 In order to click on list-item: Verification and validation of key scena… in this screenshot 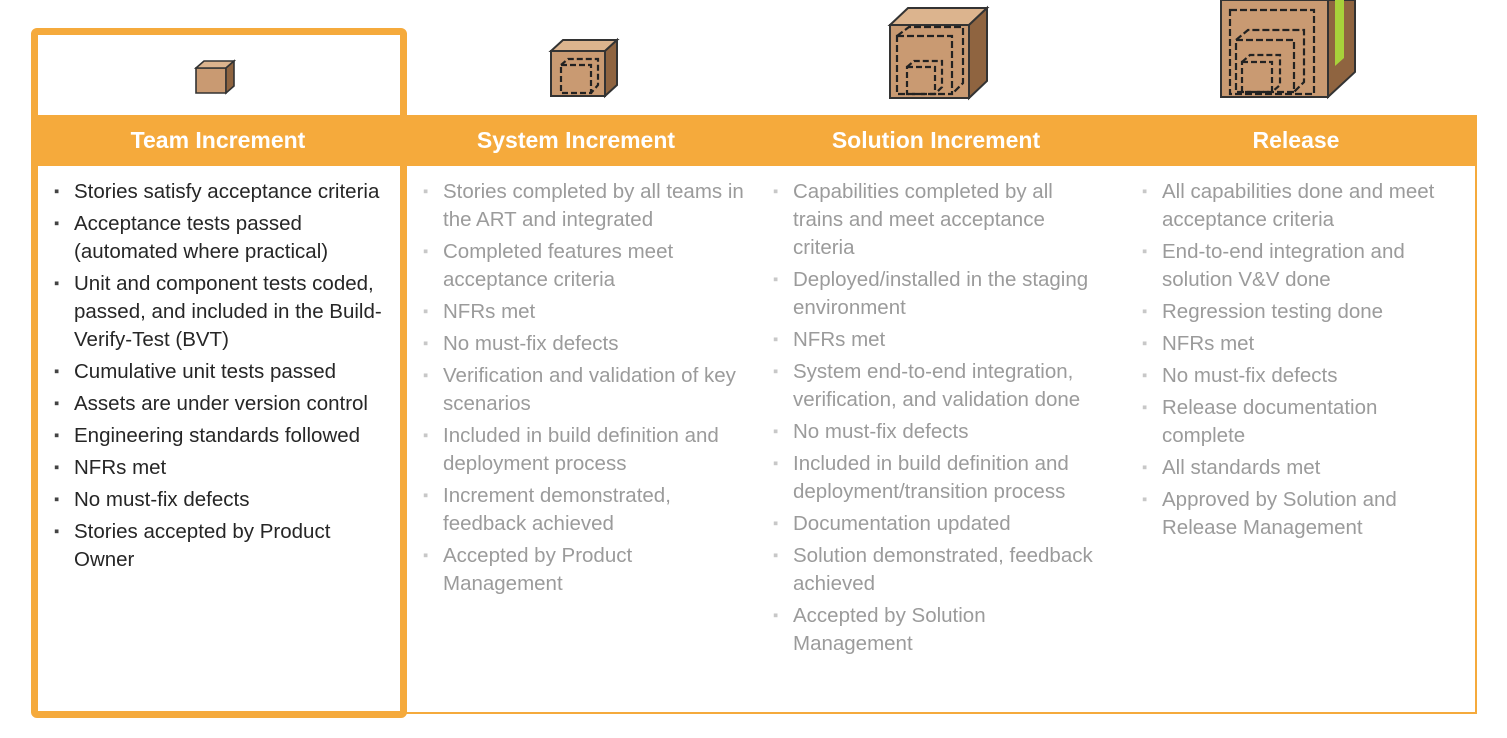, I will do `click(586, 390)`.